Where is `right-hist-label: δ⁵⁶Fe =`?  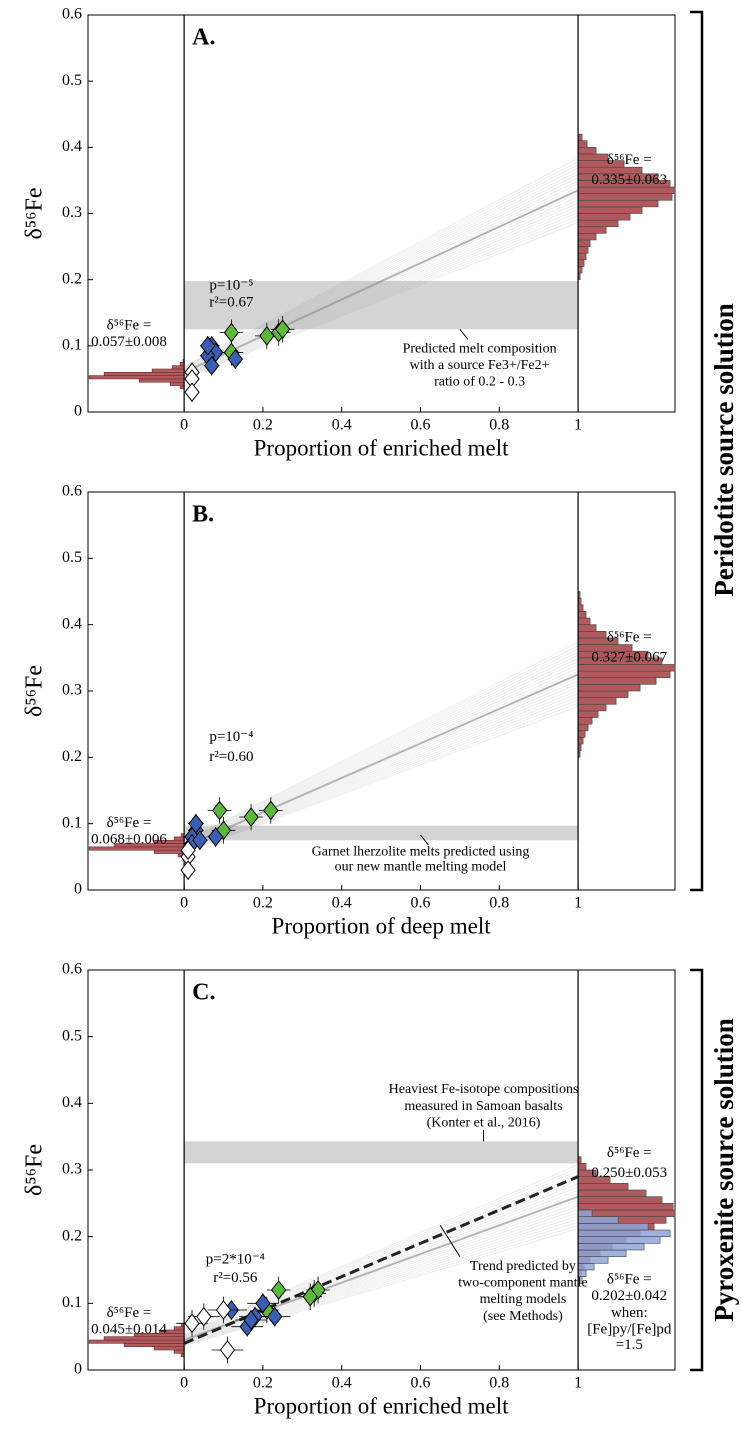 right-hist-label: δ⁵⁶Fe = is located at coordinates (629, 1153).